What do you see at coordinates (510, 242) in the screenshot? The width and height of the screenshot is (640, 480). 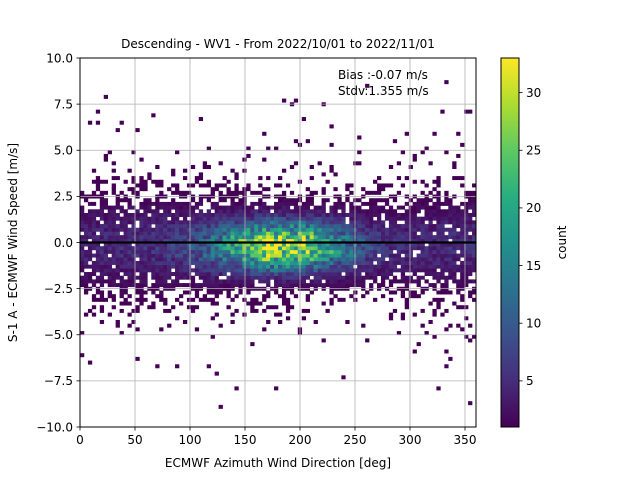 I see `colorbar-gradient` at bounding box center [510, 242].